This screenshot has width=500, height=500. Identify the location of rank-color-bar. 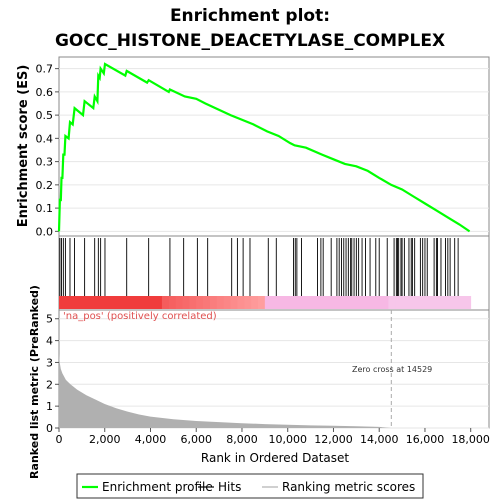
(265, 302).